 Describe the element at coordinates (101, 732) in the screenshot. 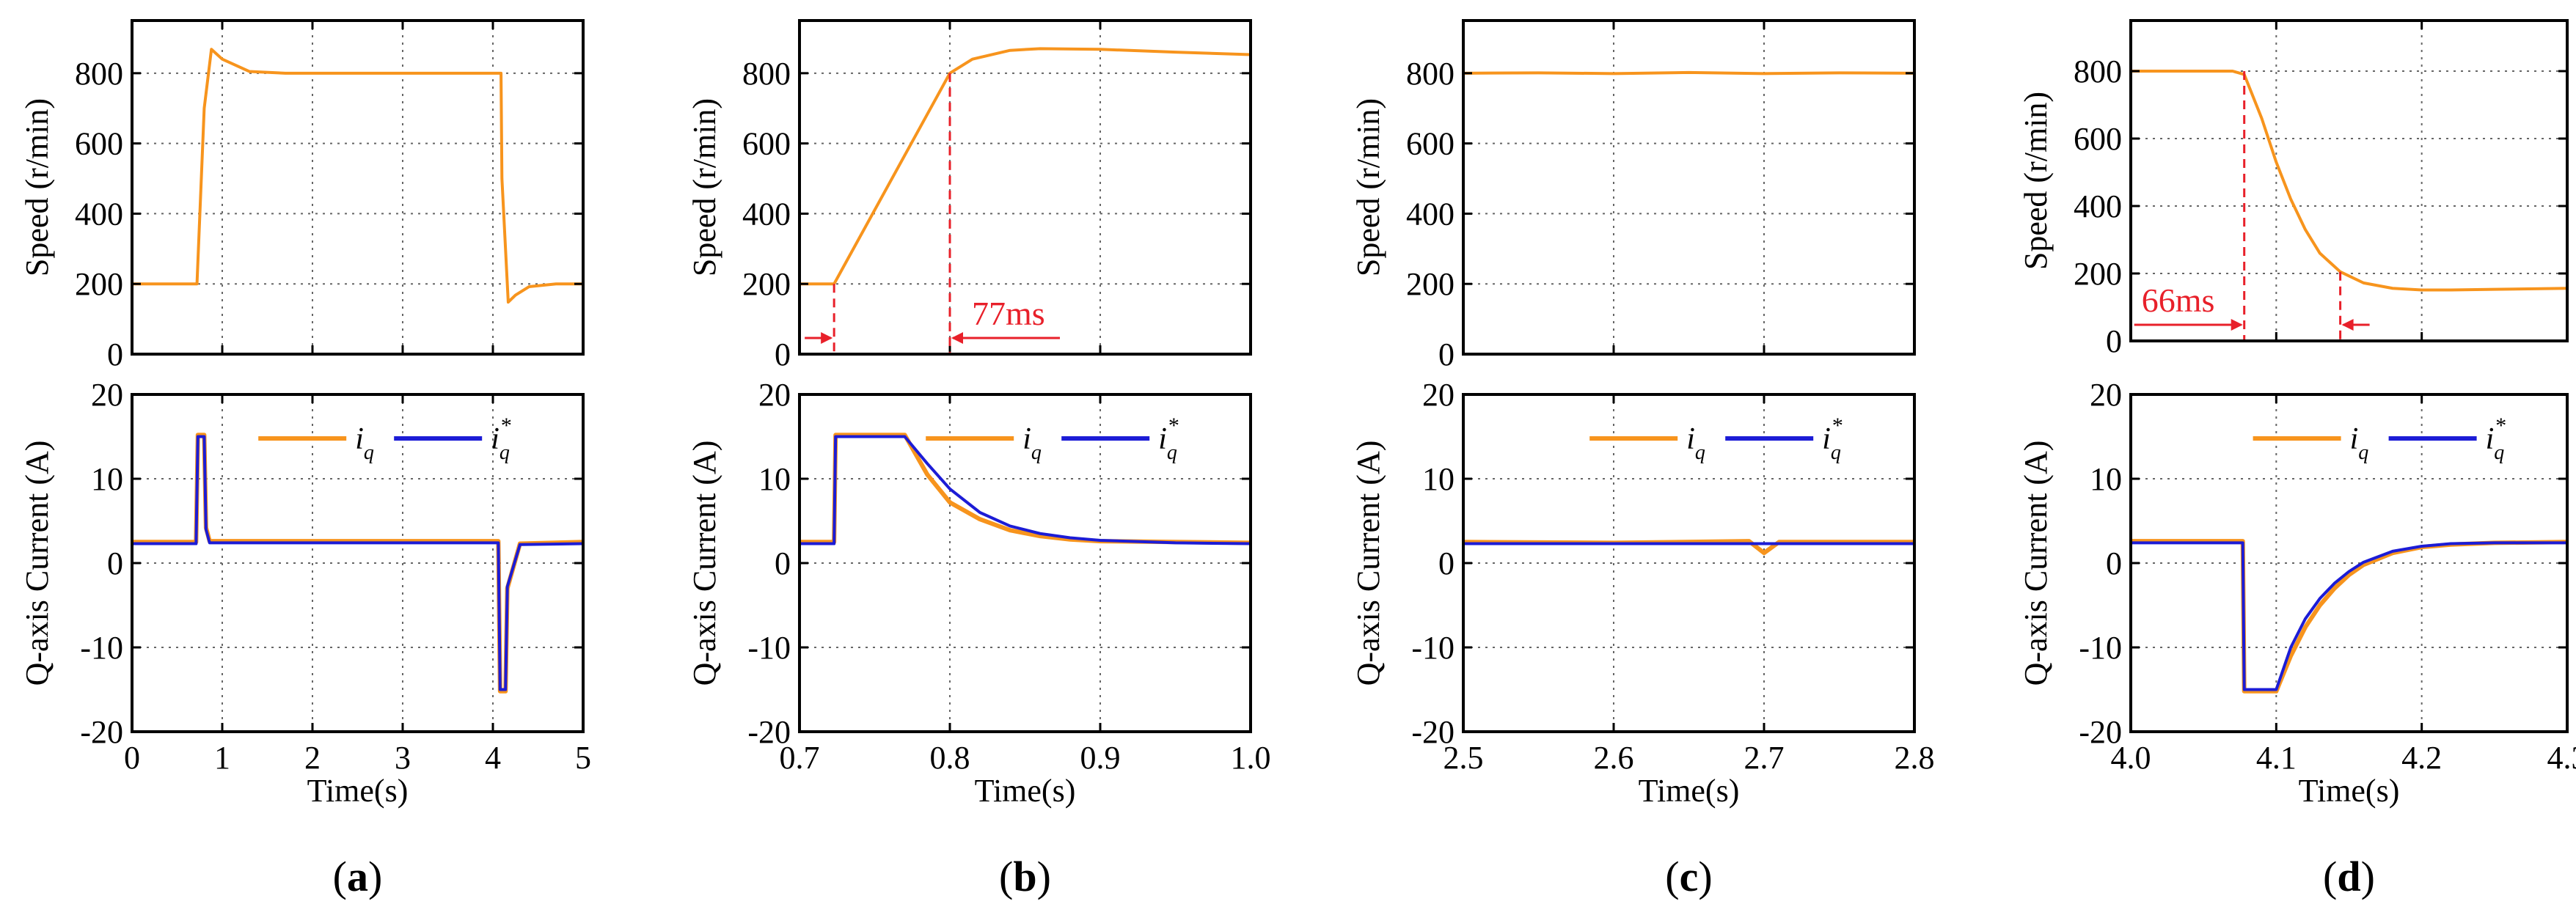

I see `y-tick-label: -20` at that location.